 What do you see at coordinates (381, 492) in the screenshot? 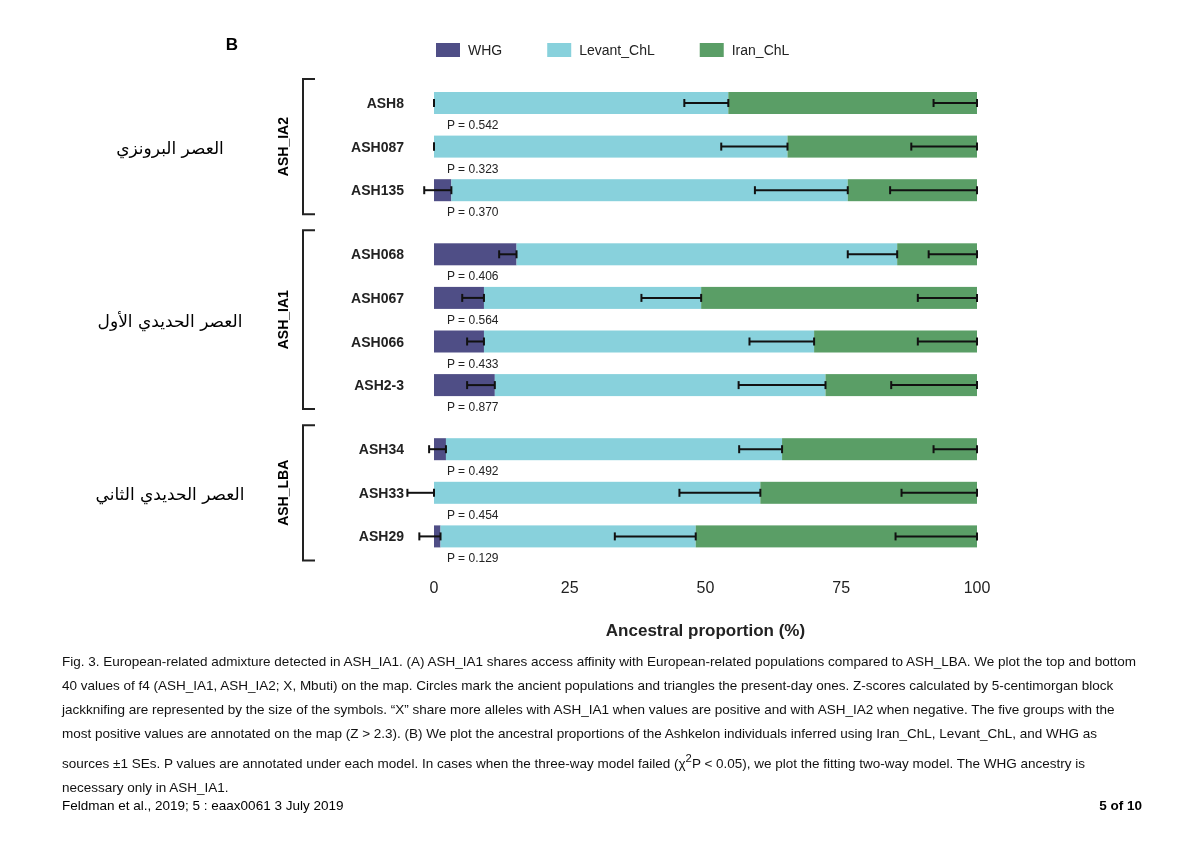
I see `y-tick-label: ASH33` at bounding box center [381, 492].